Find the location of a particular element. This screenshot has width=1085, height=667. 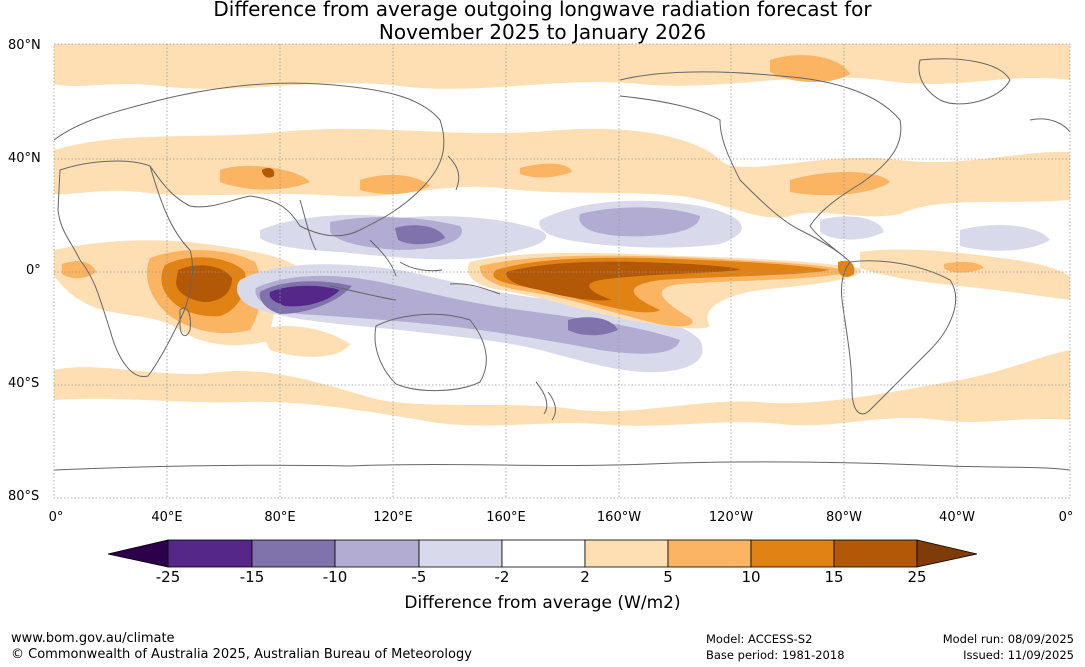

colorbar-tick: -5 is located at coordinates (419, 577).